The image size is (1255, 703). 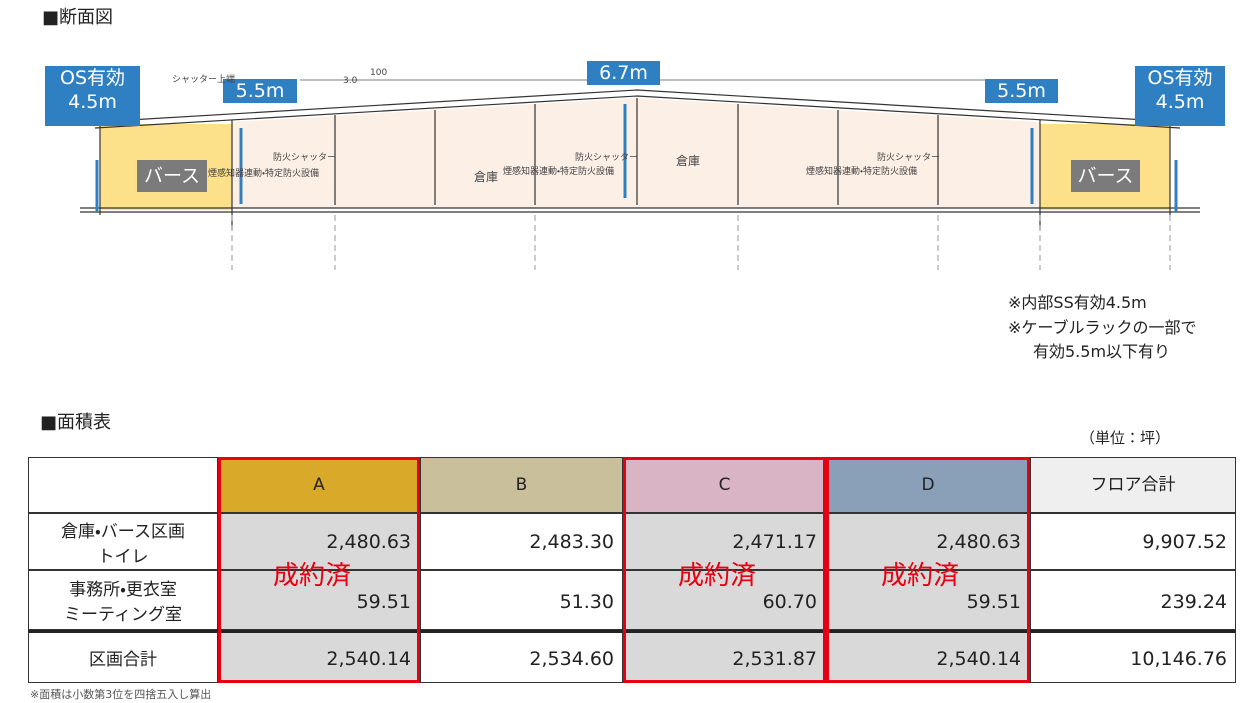 What do you see at coordinates (123, 590) in the screenshot?
I see `row-label-line: 事務所・更衣室` at bounding box center [123, 590].